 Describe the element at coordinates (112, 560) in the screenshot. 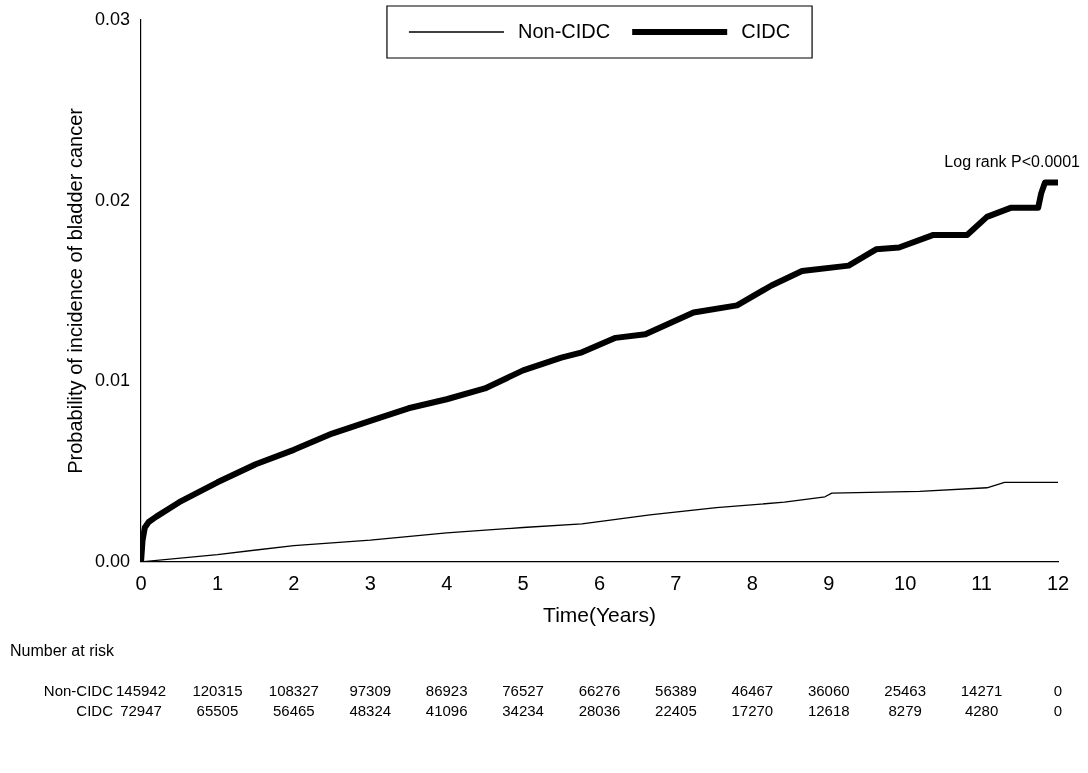

I see `y-tick-label: 0.00` at that location.